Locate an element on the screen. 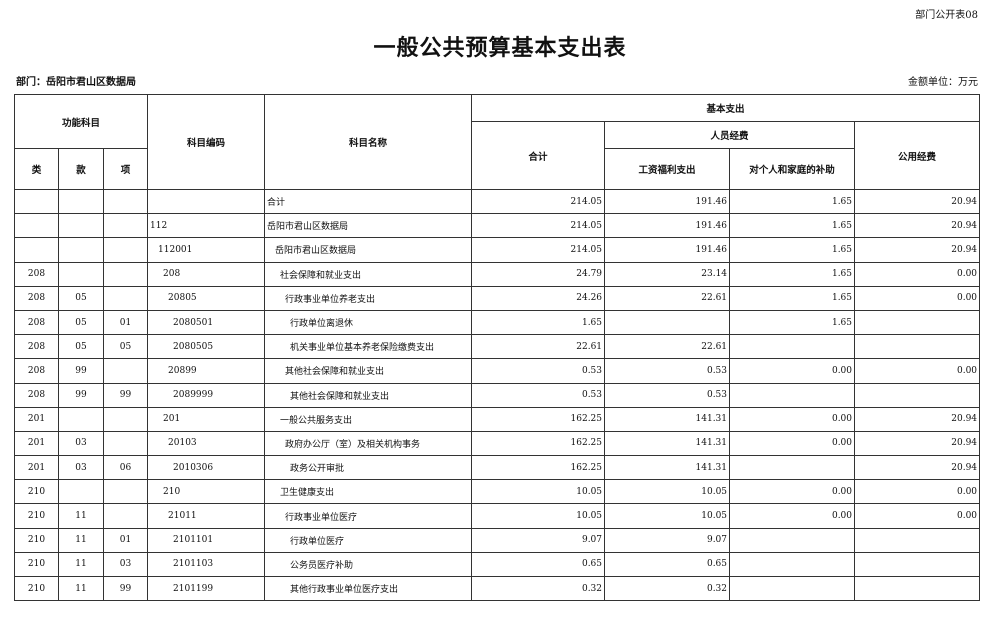  cell-code: 2010306 is located at coordinates (206, 468).